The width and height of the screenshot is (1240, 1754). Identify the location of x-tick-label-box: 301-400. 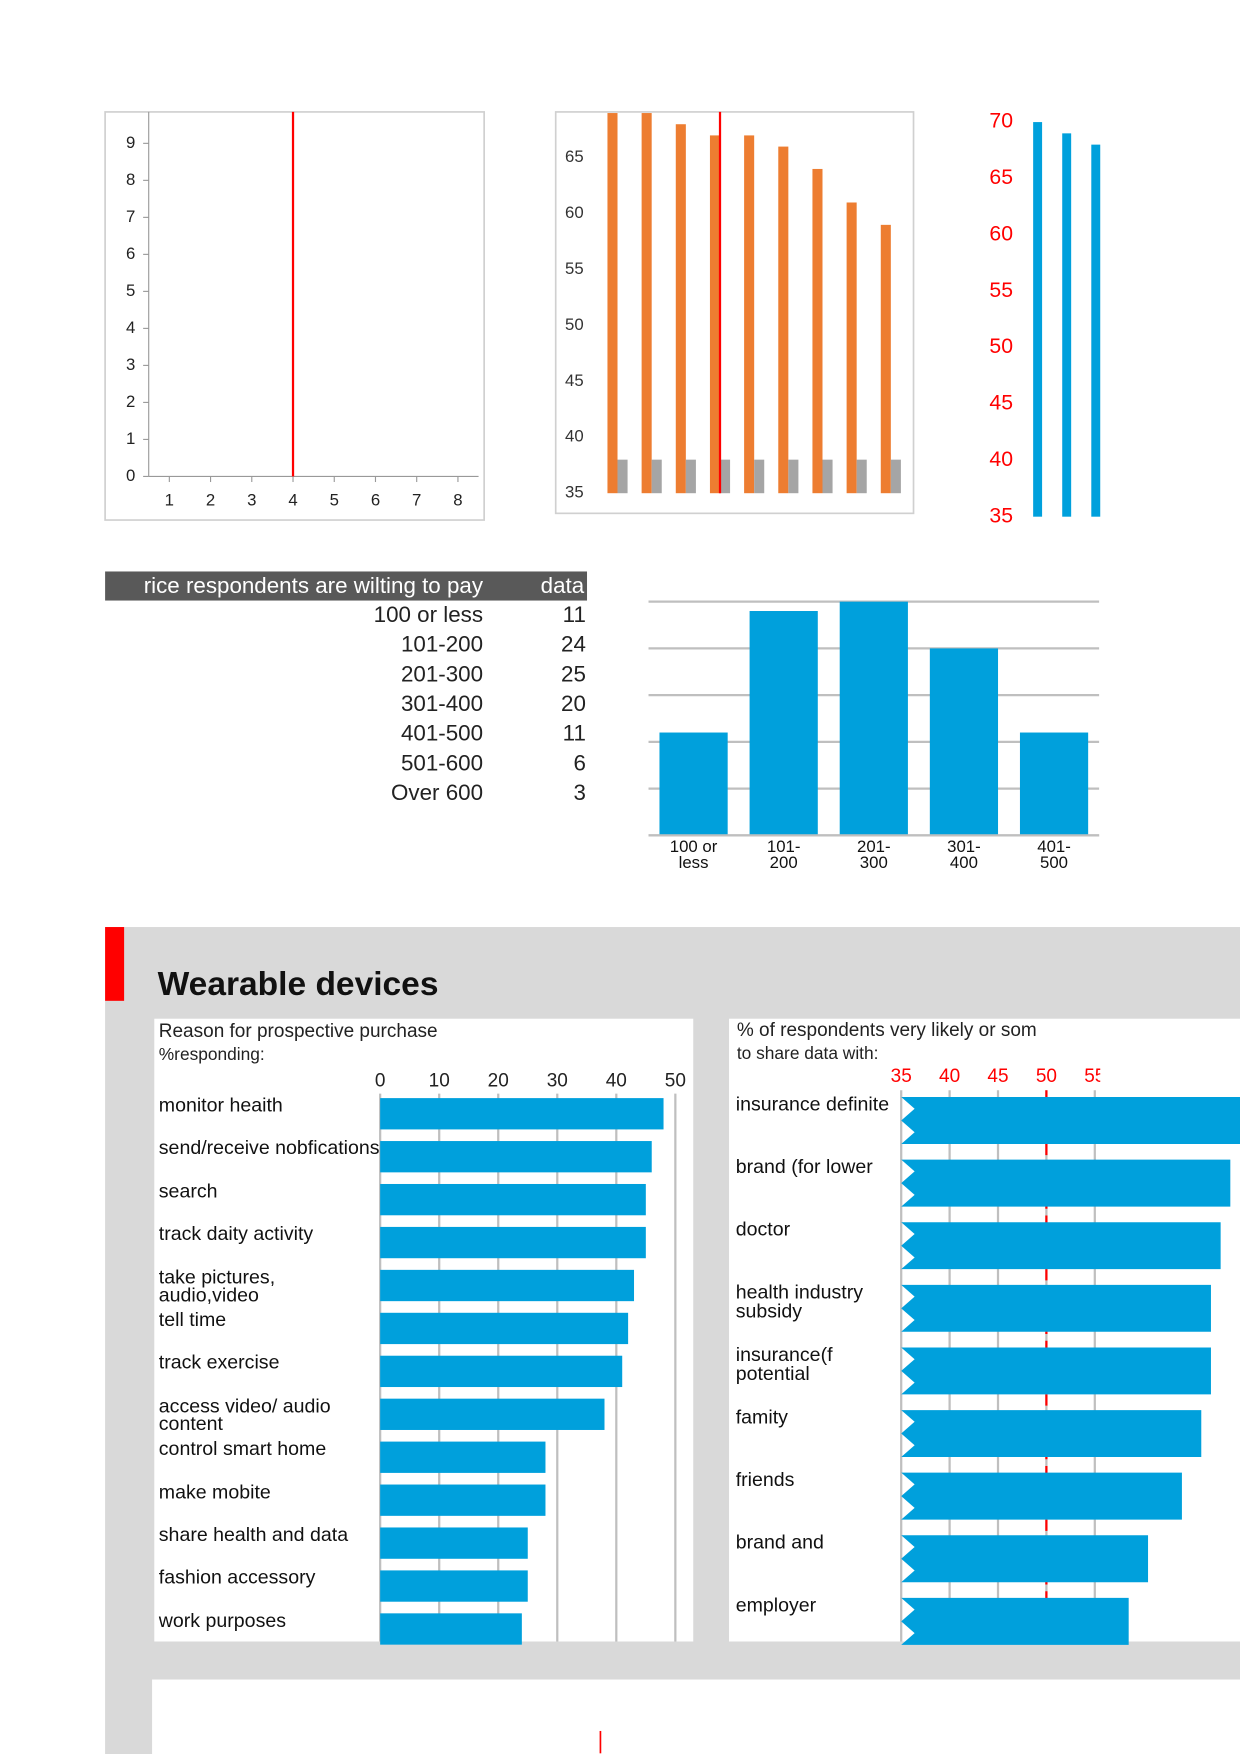
(964, 855).